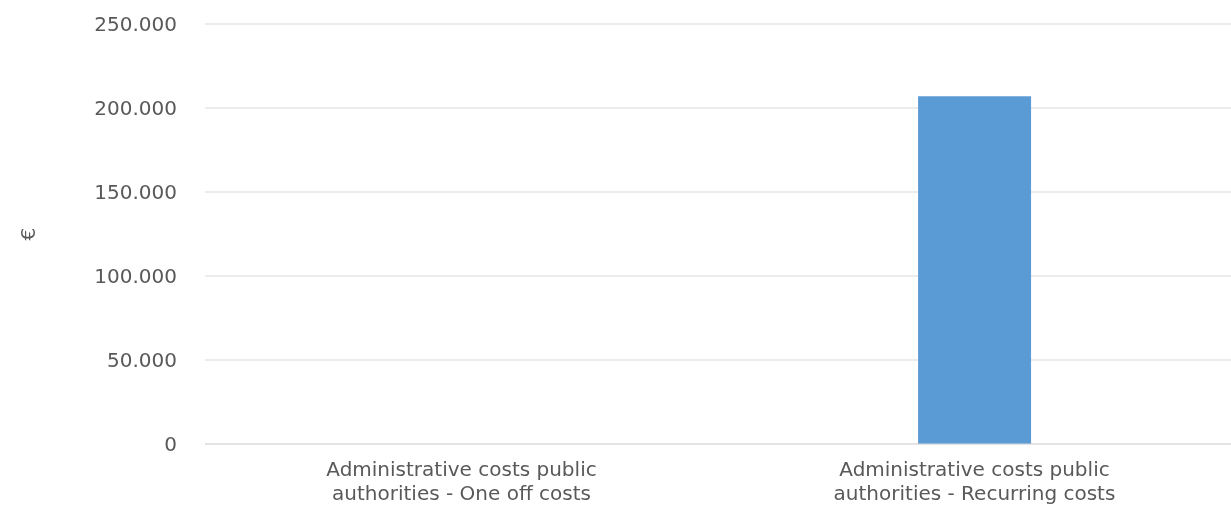  I want to click on y-axis-title: €, so click(28, 234).